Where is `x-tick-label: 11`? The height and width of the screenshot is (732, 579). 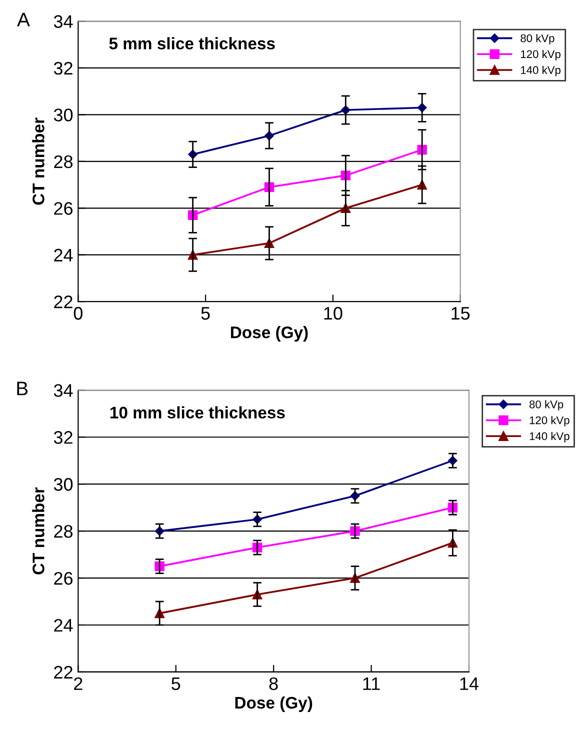 x-tick-label: 11 is located at coordinates (371, 684).